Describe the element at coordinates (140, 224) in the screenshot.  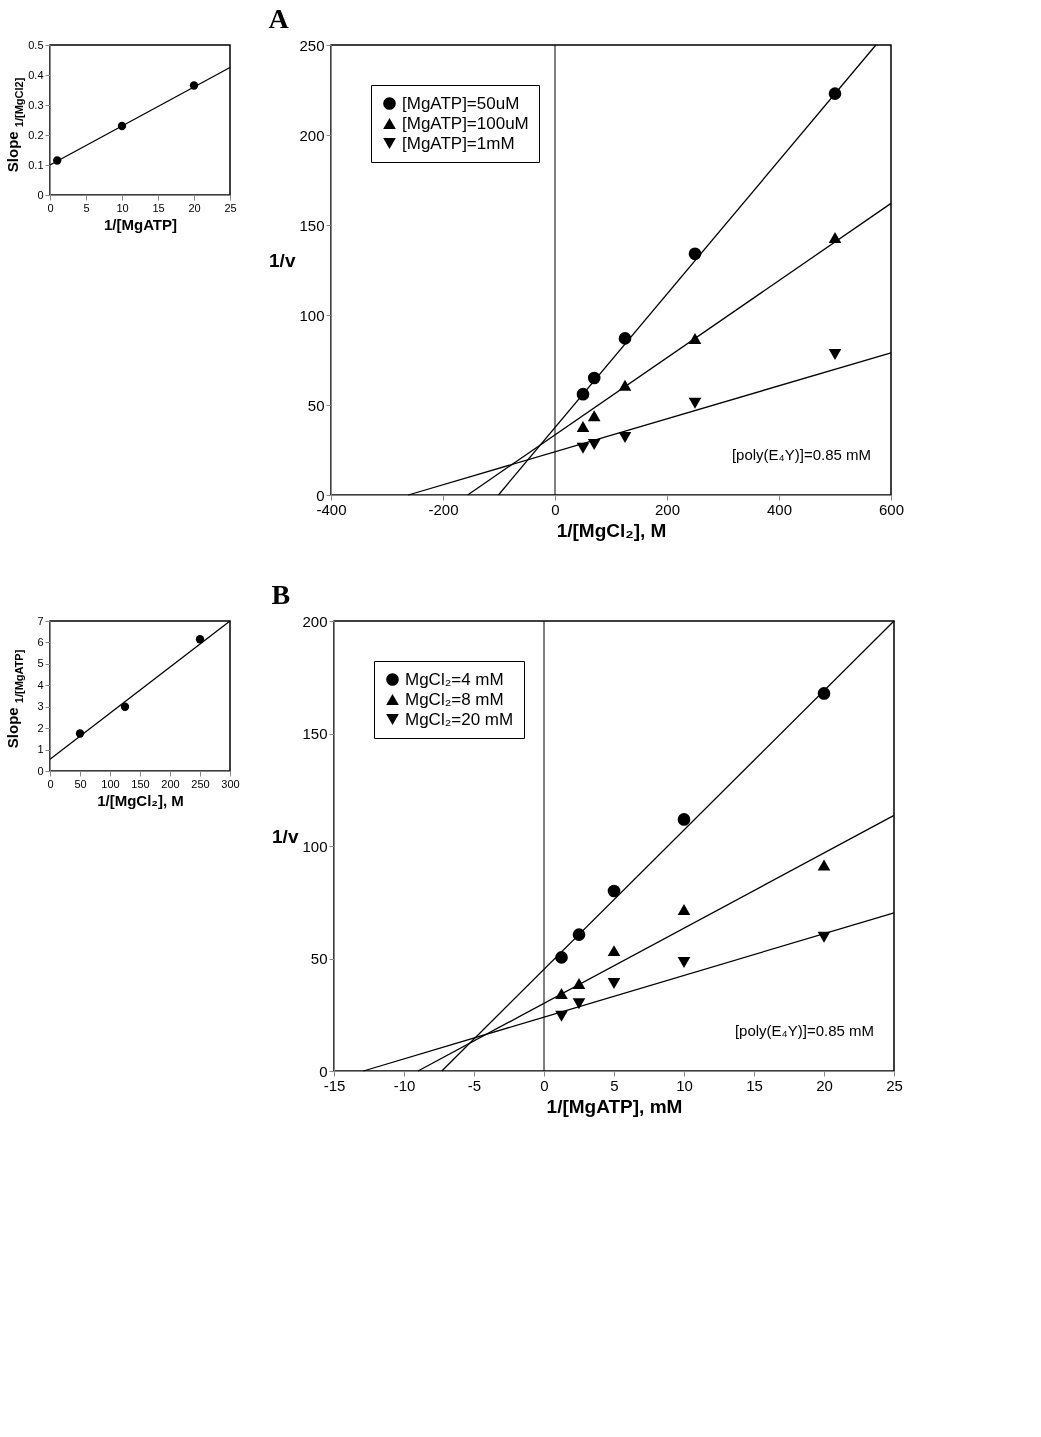
I see `x-axis-title: 1/[MgATP]` at that location.